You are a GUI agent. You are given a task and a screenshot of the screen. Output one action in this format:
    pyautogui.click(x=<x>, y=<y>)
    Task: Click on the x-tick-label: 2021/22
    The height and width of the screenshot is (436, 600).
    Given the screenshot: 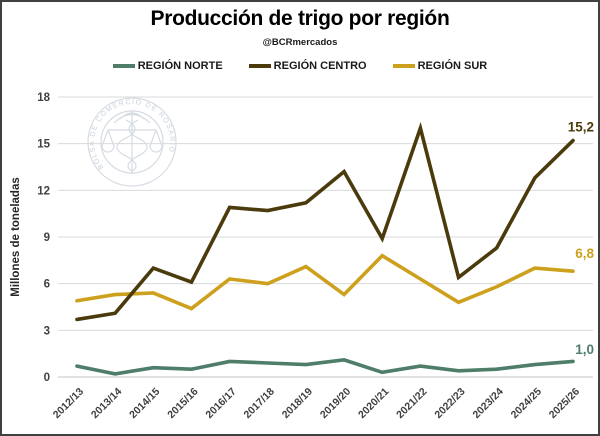 What is the action you would take?
    pyautogui.click(x=411, y=403)
    